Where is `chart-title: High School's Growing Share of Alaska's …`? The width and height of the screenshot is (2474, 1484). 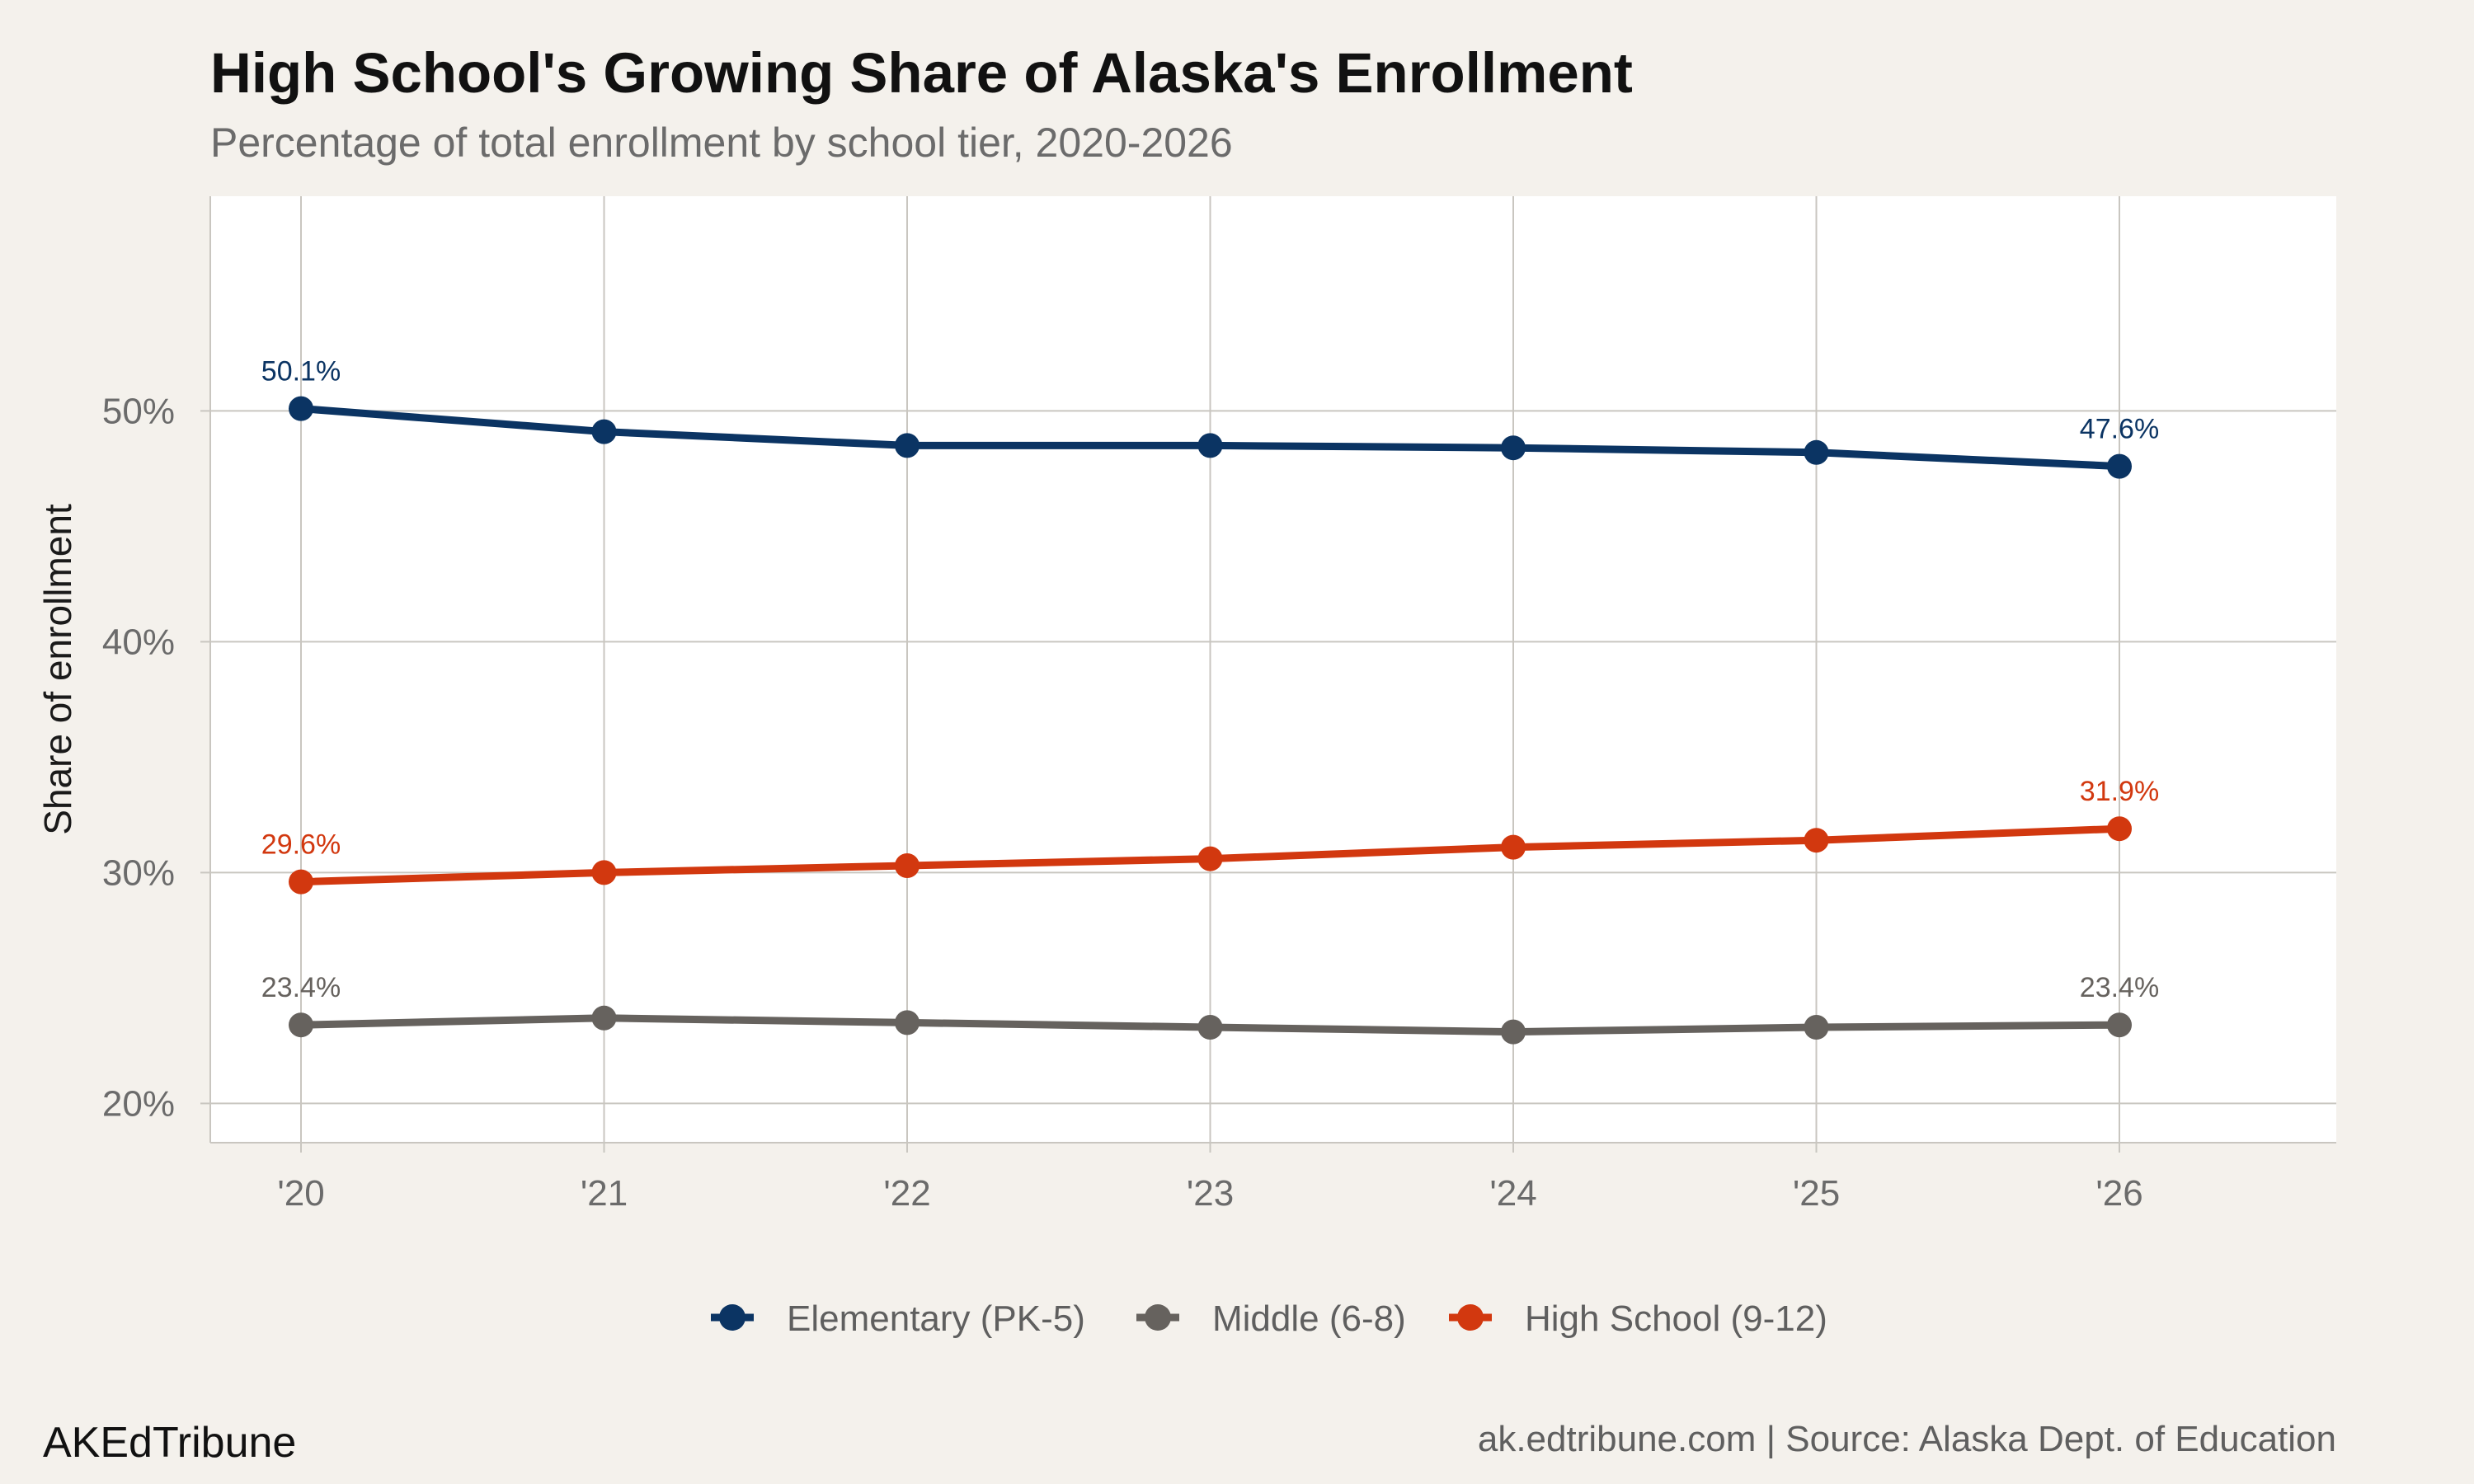
chart-title: High School's Growing Share of Alaska's … is located at coordinates (921, 73).